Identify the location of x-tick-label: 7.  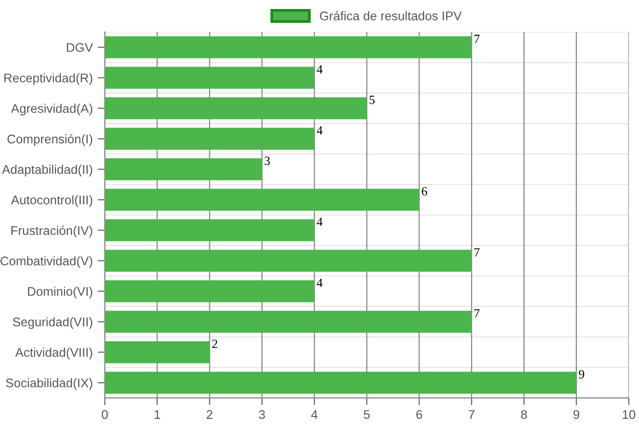
(471, 414).